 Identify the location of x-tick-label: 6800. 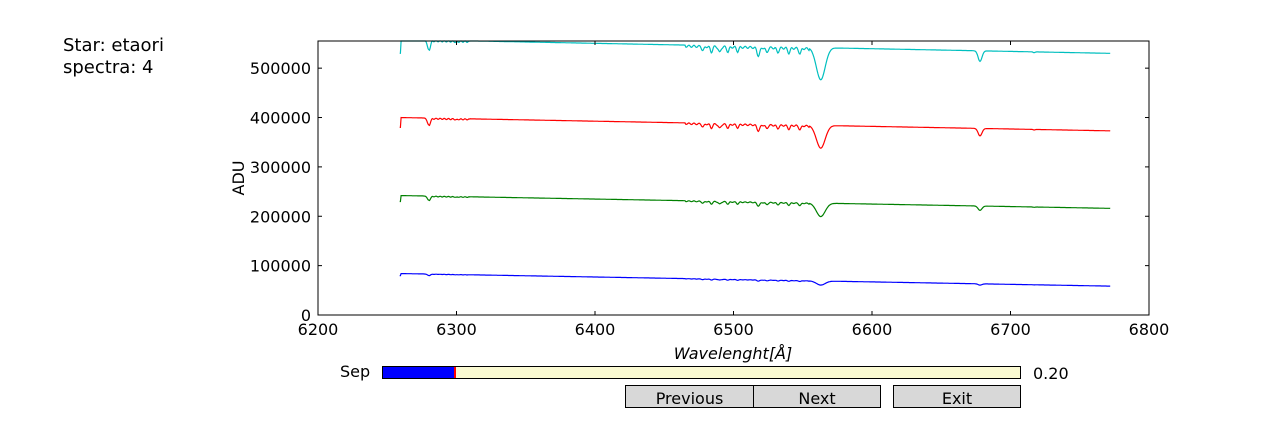
(1149, 329).